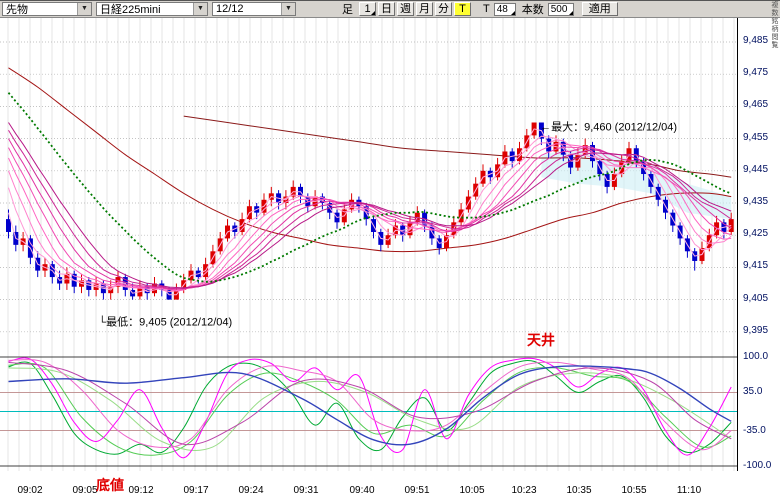 This screenshot has width=780, height=500. Describe the element at coordinates (754, 430) in the screenshot. I see `oscillator-tick-label: -35.0` at that location.